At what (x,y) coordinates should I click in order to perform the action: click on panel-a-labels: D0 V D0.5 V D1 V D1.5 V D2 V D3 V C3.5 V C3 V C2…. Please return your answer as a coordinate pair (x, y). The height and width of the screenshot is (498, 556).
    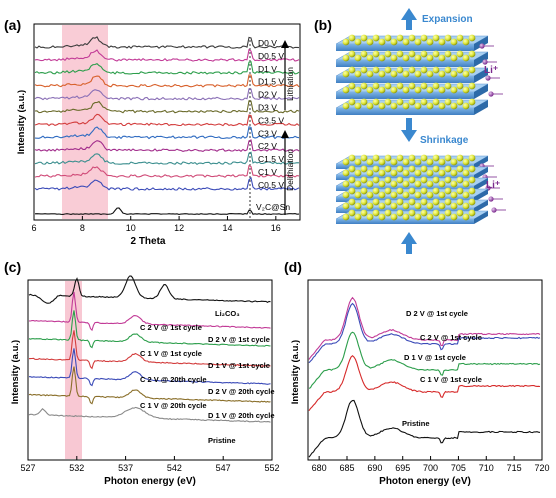
    Looking at the image, I should click on (273, 125).